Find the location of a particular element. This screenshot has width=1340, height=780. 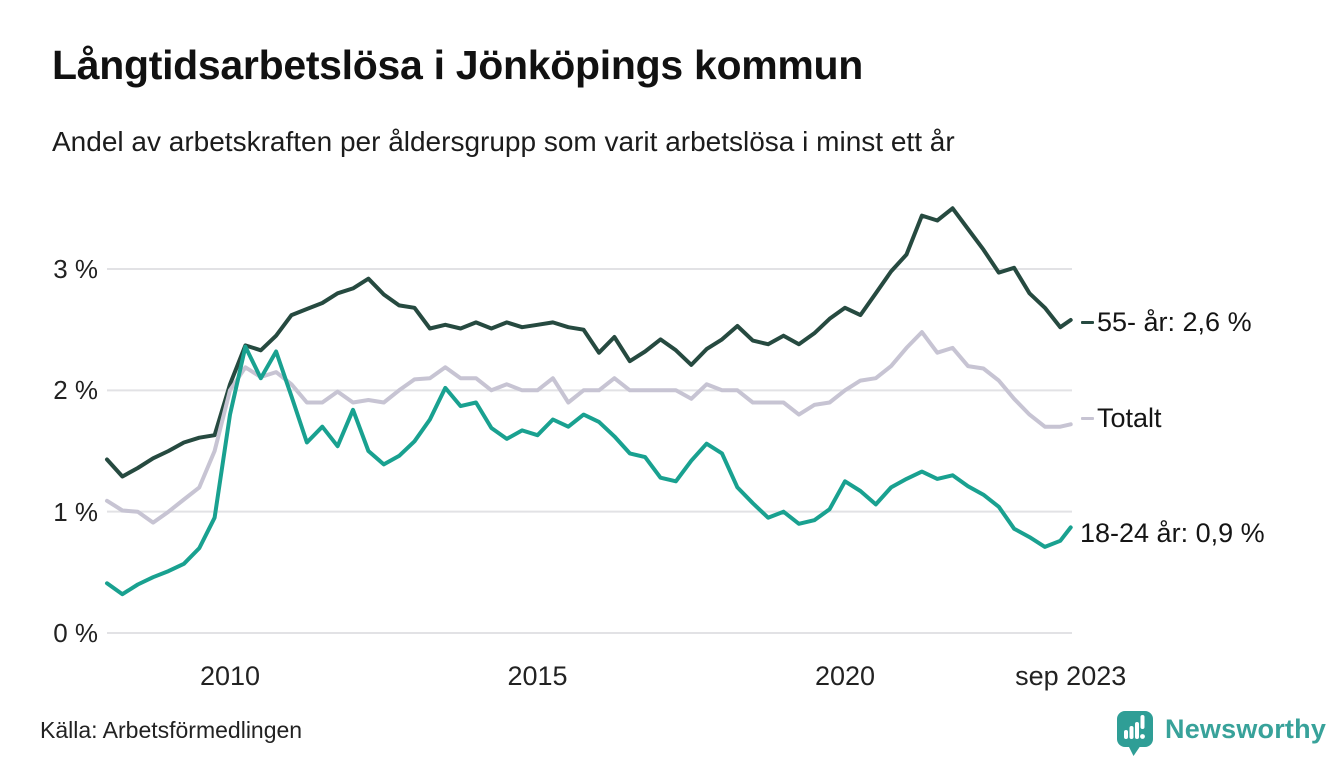

series-label-18-24-text: 18-24 år: 0,9 % is located at coordinates (1172, 533).